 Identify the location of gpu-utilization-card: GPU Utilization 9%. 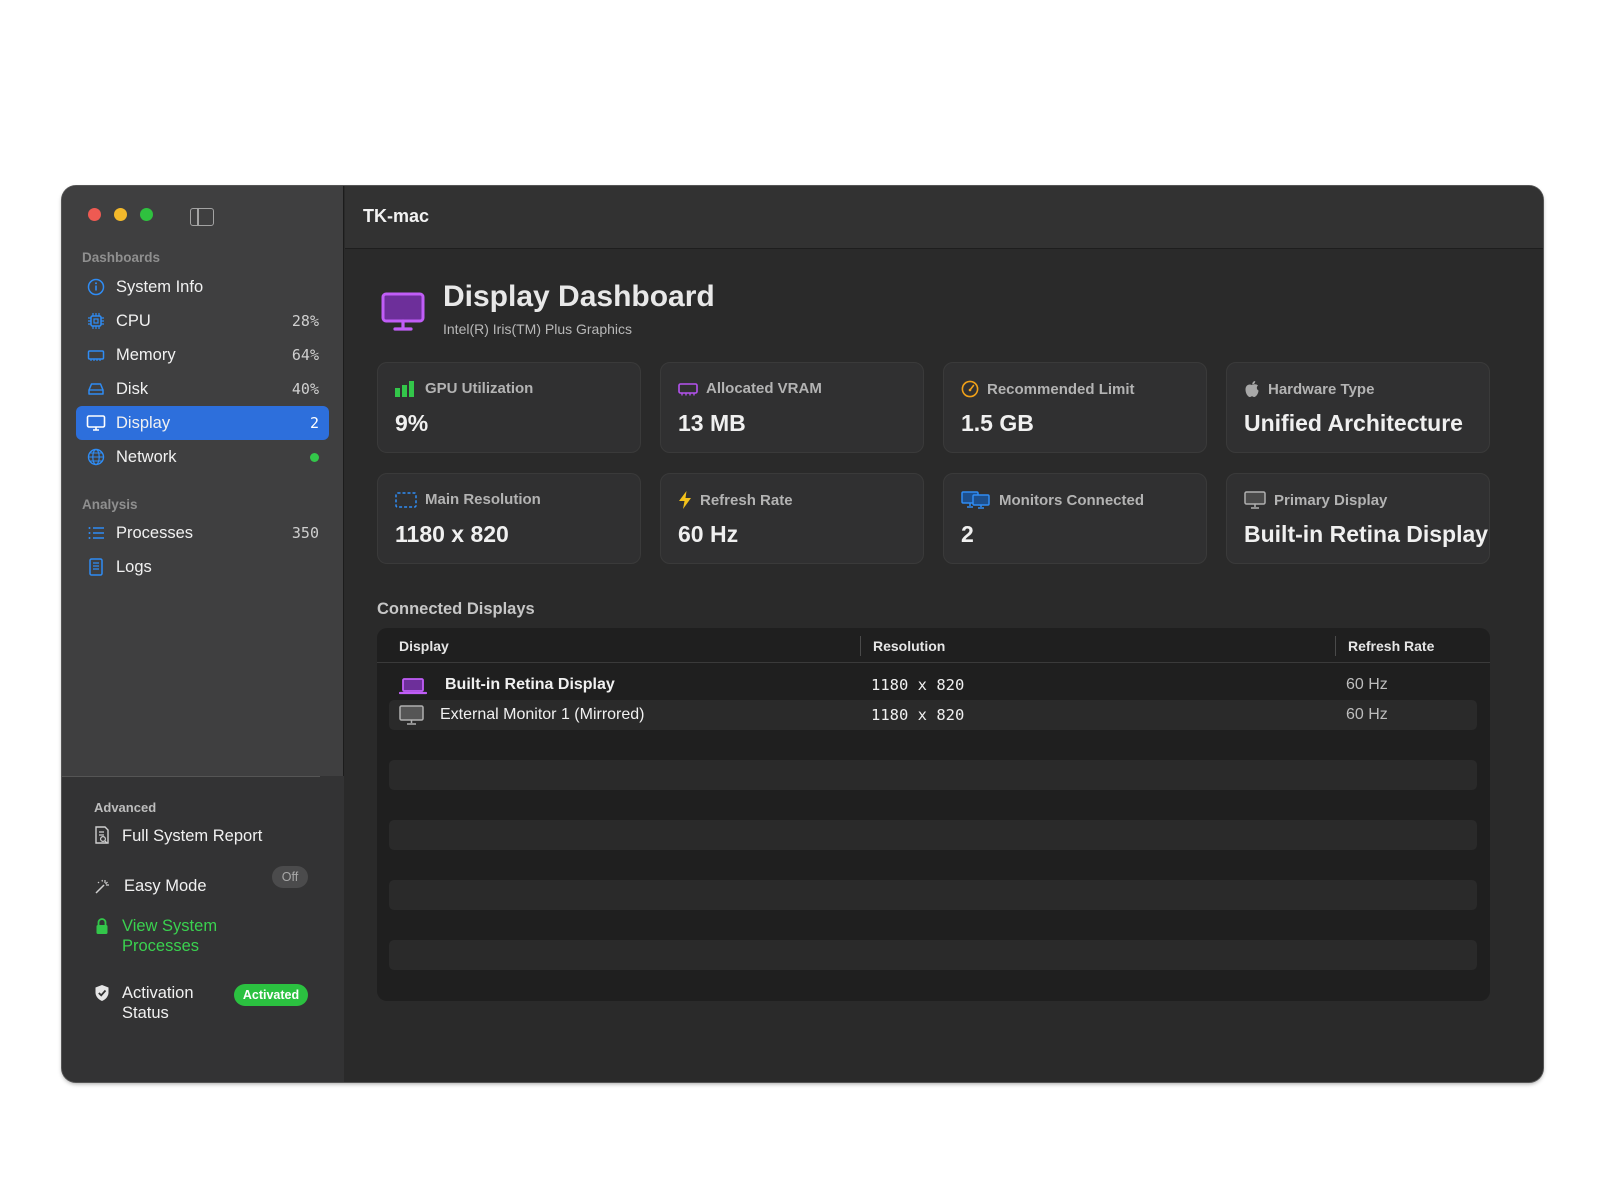
(509, 407).